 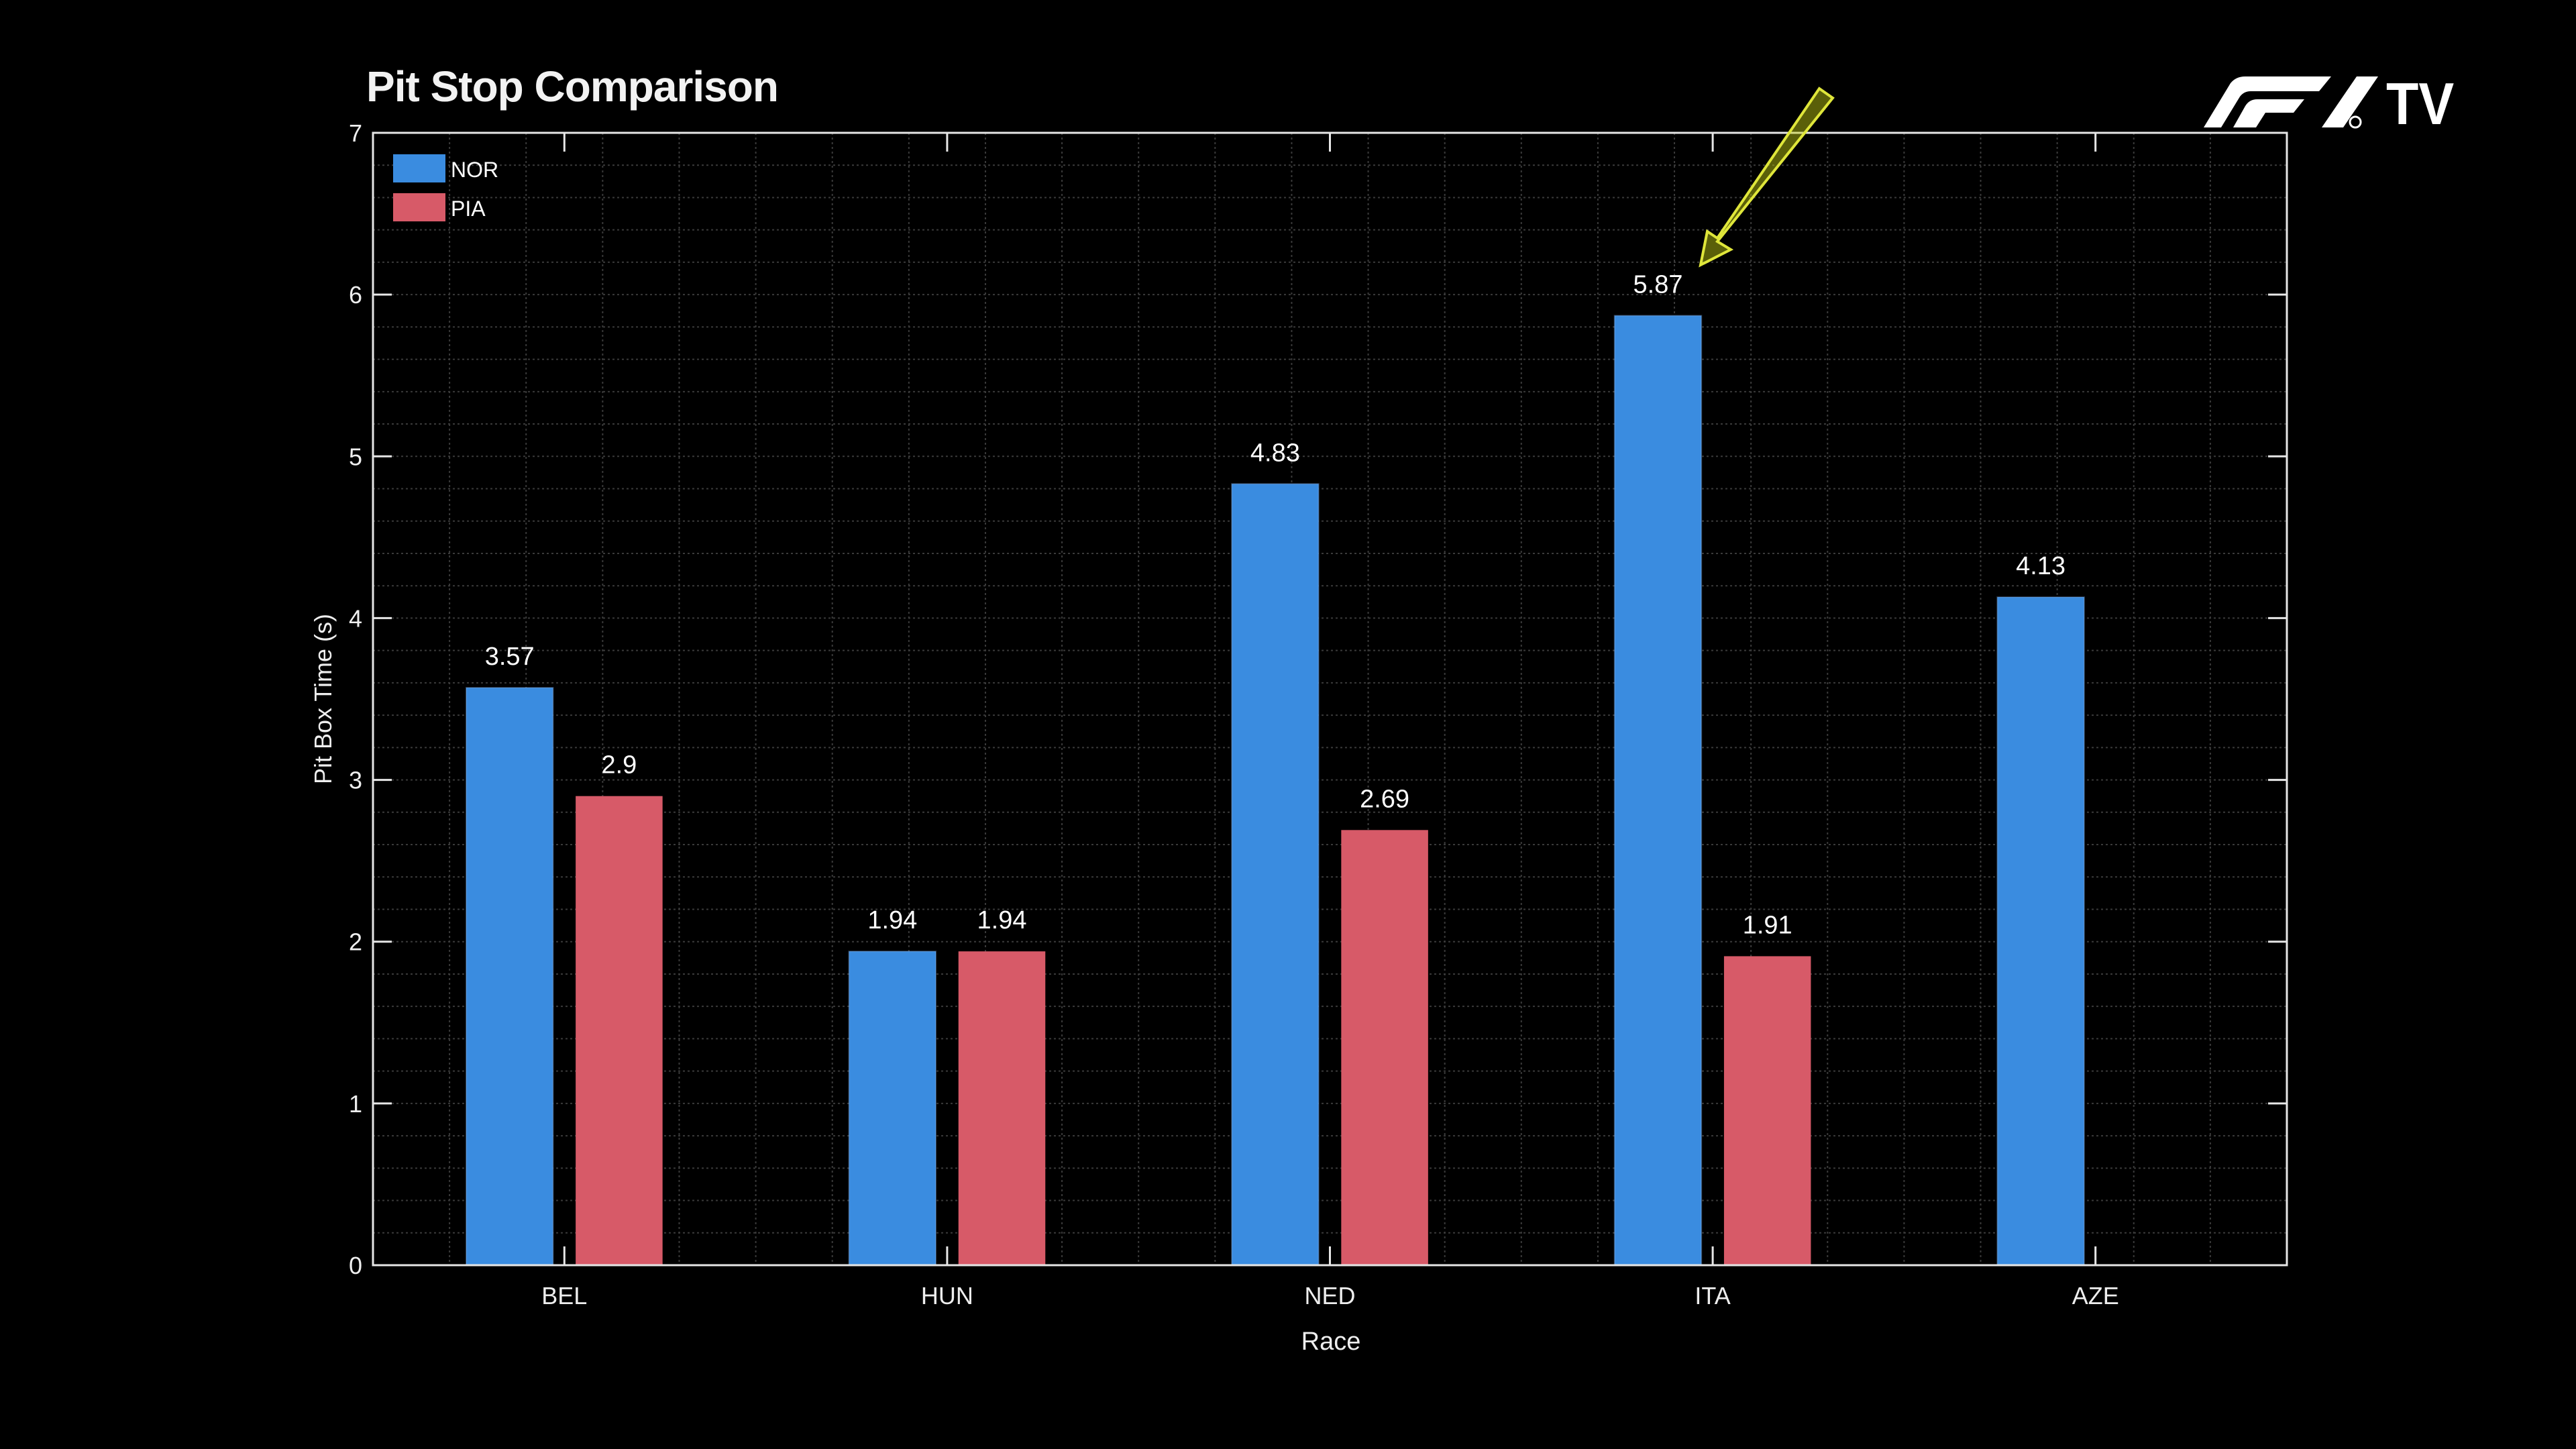 What do you see at coordinates (1384, 799) in the screenshot?
I see `data-label: 2.69` at bounding box center [1384, 799].